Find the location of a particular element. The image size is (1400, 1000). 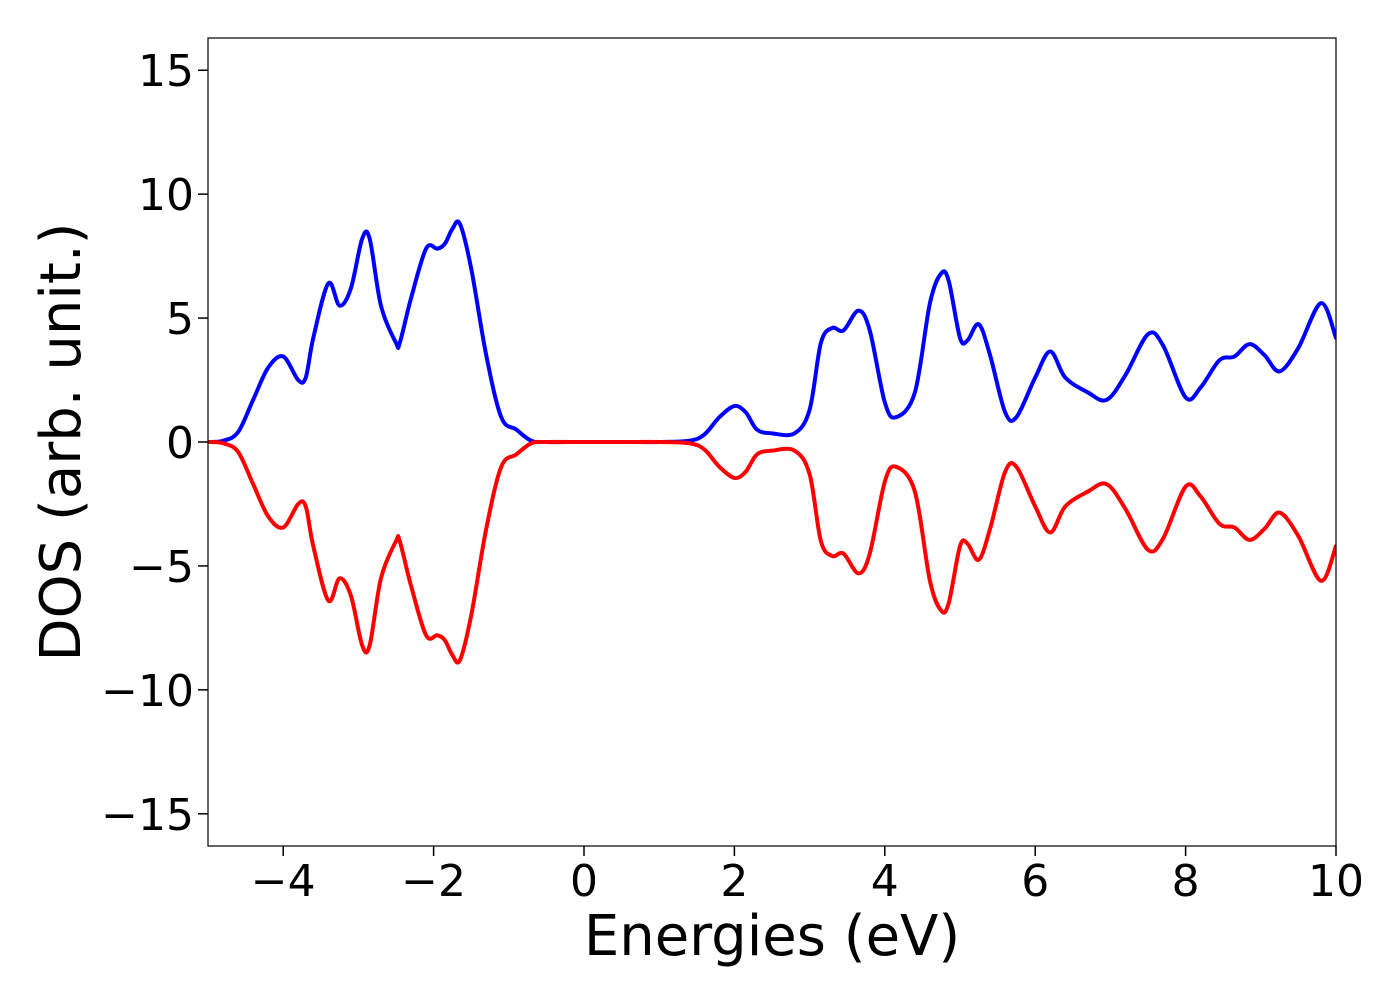

y-tick-label: −10 is located at coordinates (147, 691).